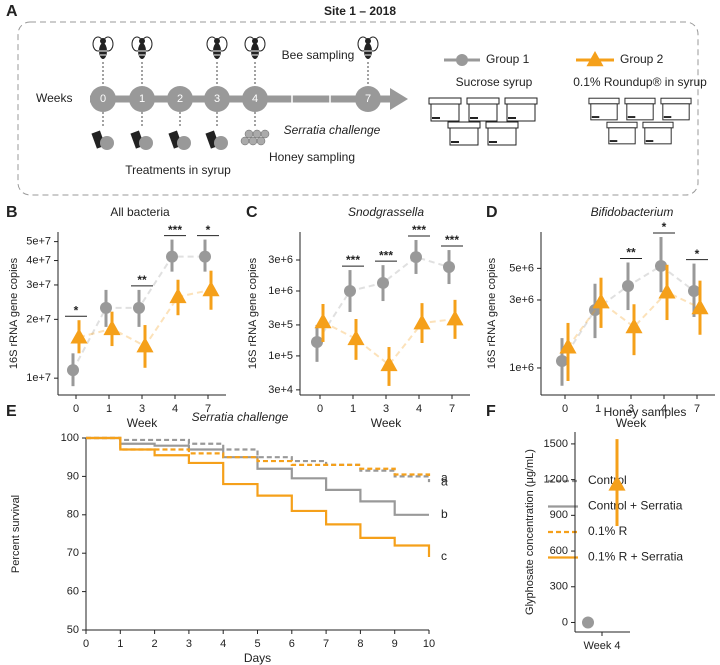 This screenshot has height=665, width=720. I want to click on panel-label: B, so click(12, 212).